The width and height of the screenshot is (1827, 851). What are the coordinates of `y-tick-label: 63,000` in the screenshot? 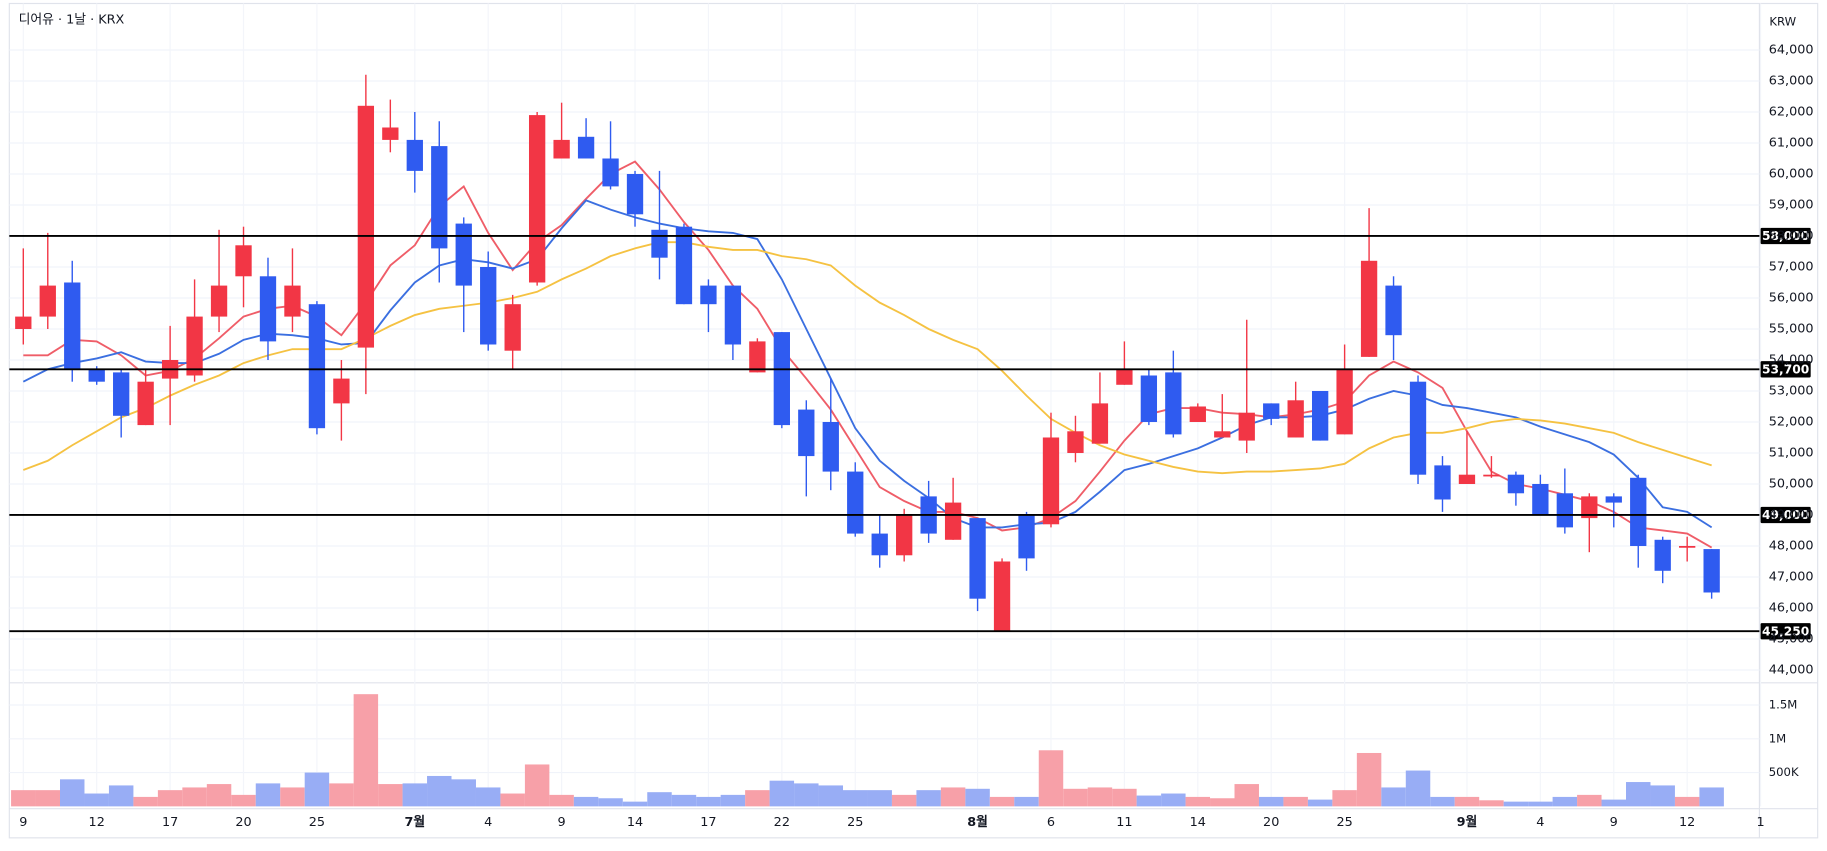 It's located at (1791, 80).